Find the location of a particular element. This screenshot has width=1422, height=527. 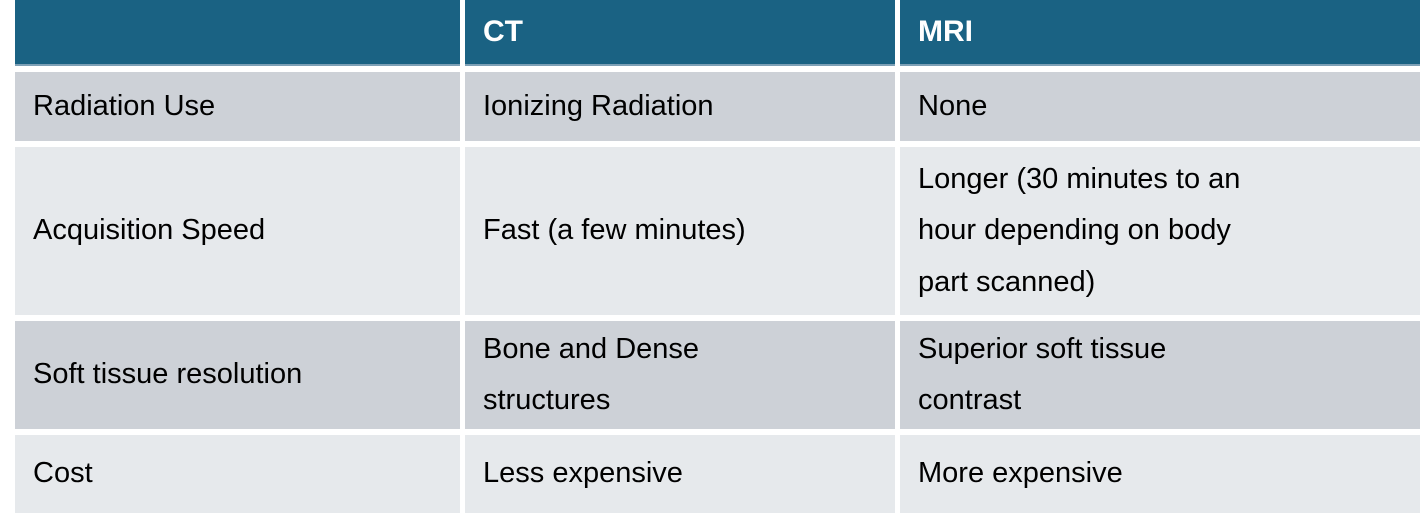

ct-cell-radiation-use: Ionizing Radiation is located at coordinates (680, 106).